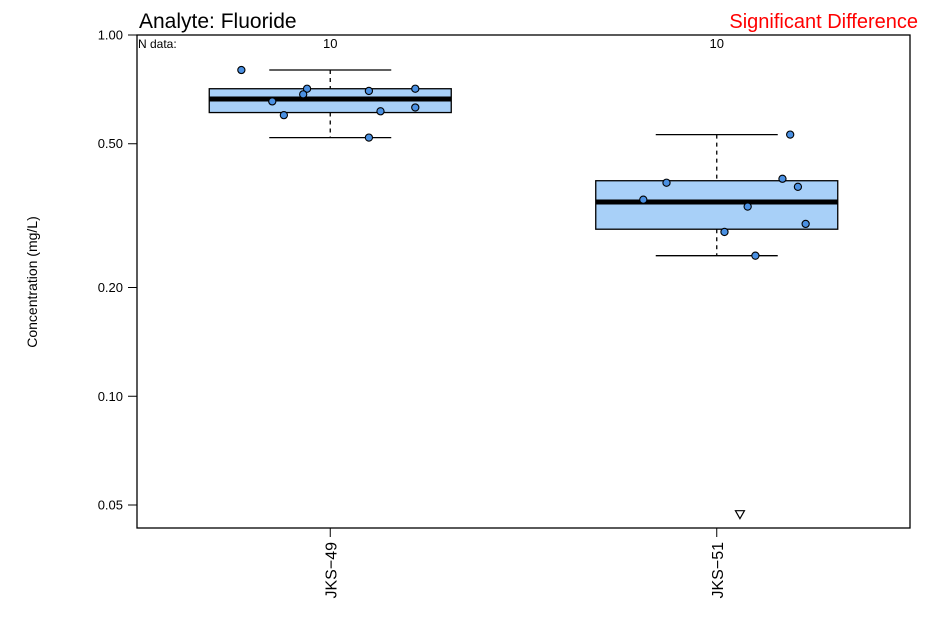 The height and width of the screenshot is (617, 945). I want to click on x-tick-label-2: JKS−51, so click(718, 570).